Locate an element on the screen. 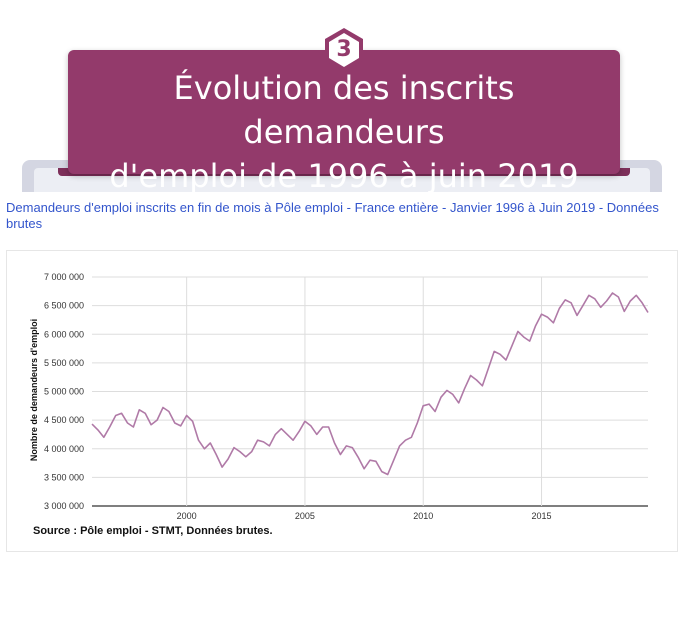 Image resolution: width=684 pixels, height=633 pixels. x-tick-label: 2005 is located at coordinates (305, 516).